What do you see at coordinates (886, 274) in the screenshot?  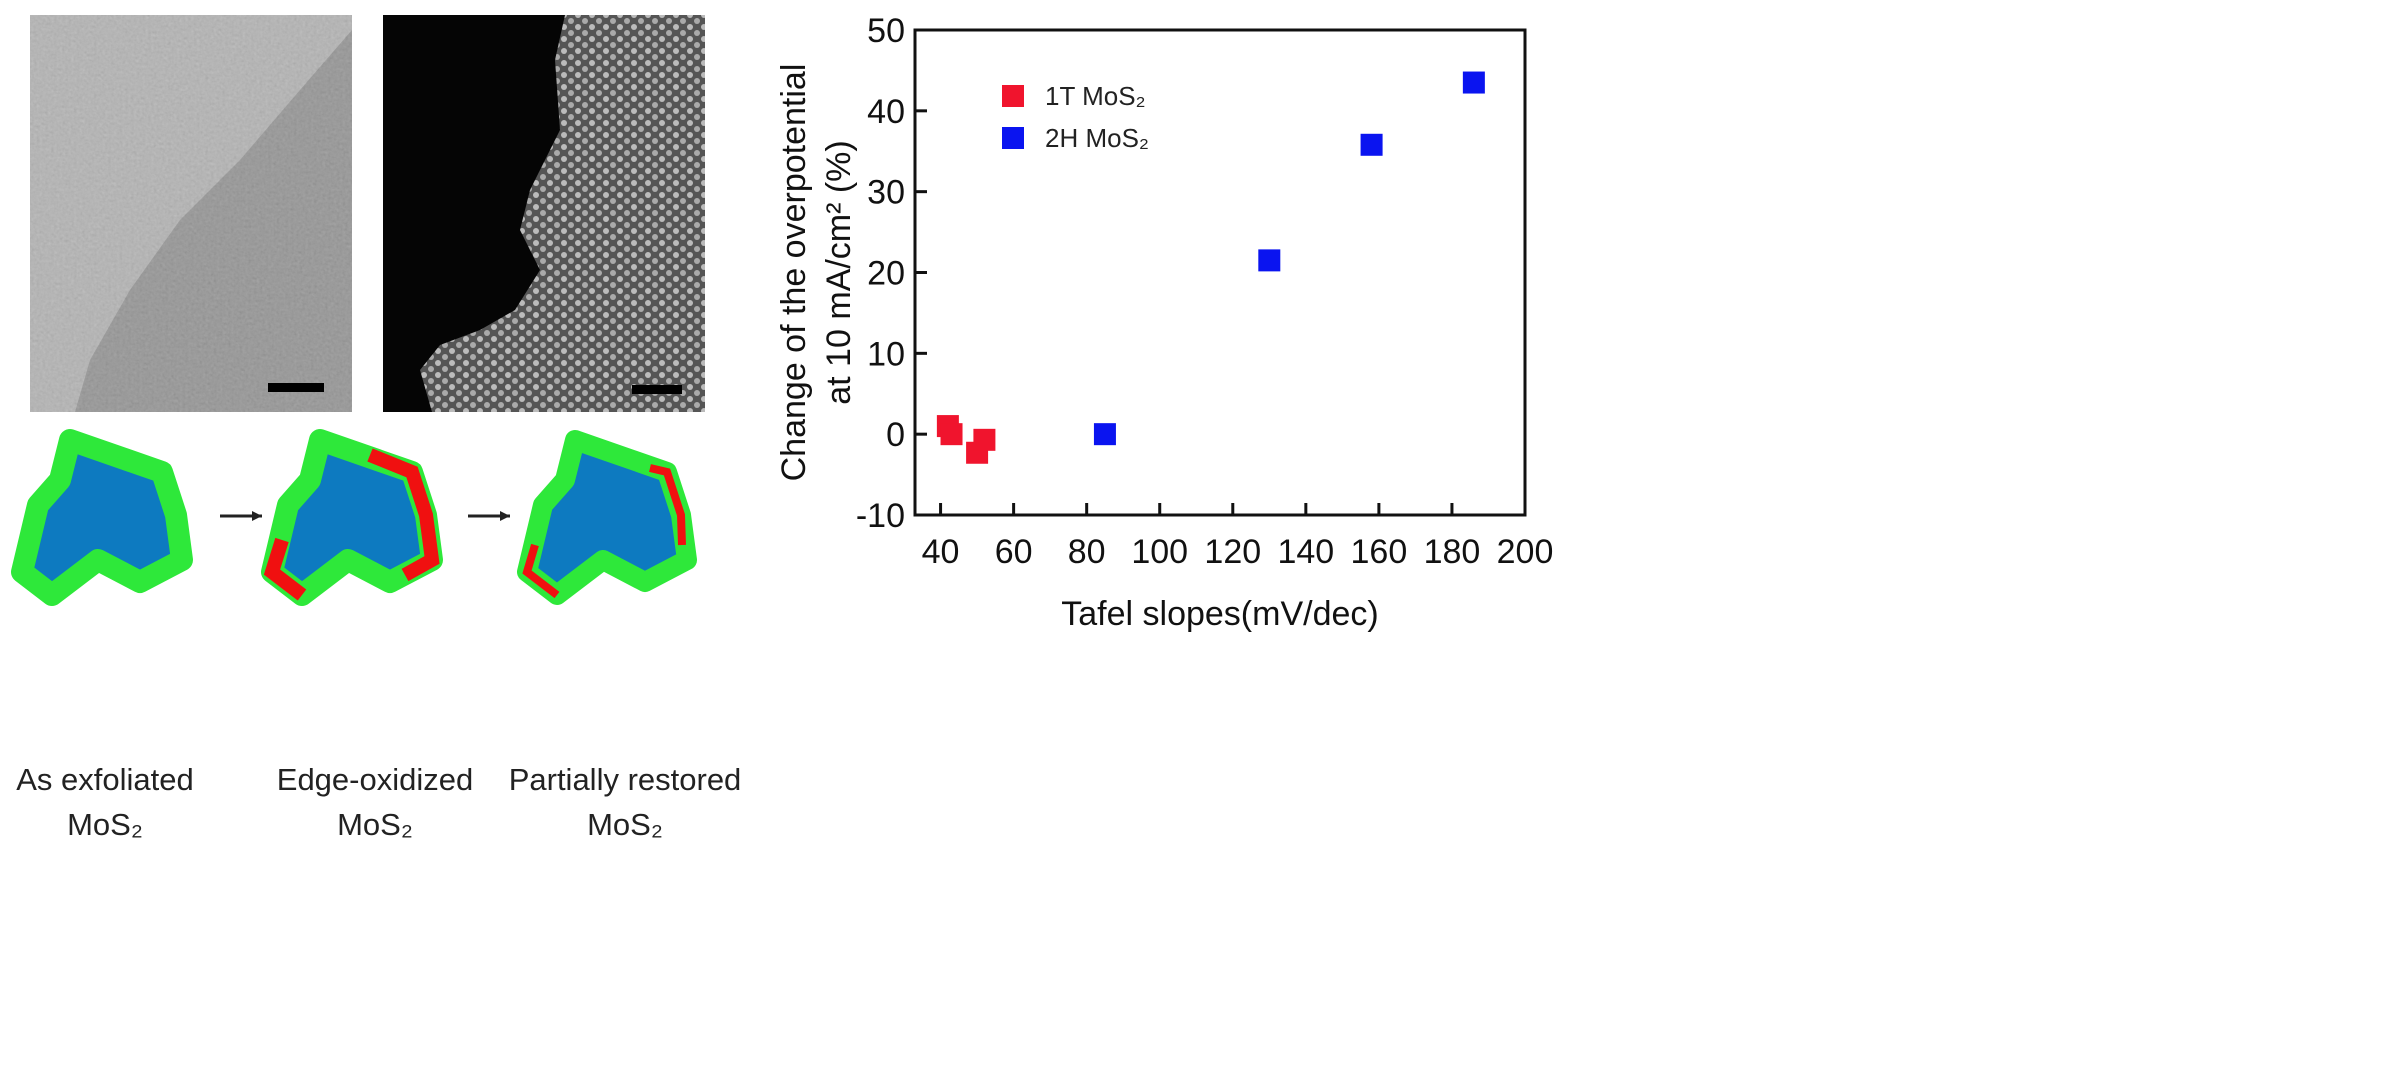 I see `y-tick-label: 20` at bounding box center [886, 274].